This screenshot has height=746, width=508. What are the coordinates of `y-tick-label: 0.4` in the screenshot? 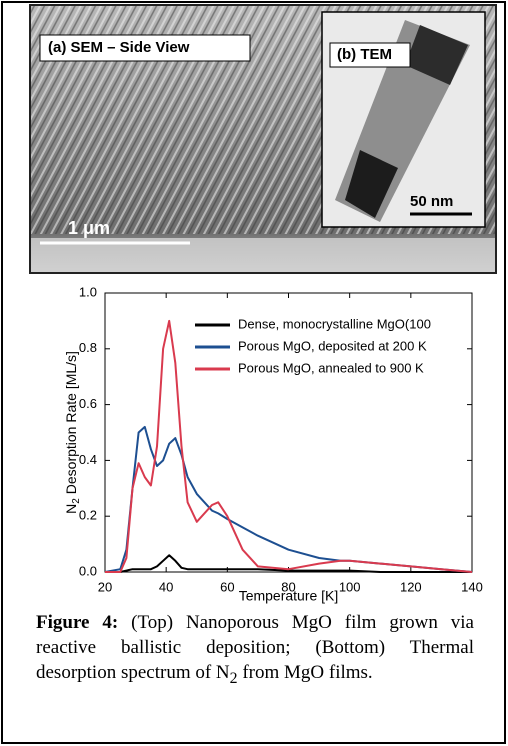 It's located at (88, 459).